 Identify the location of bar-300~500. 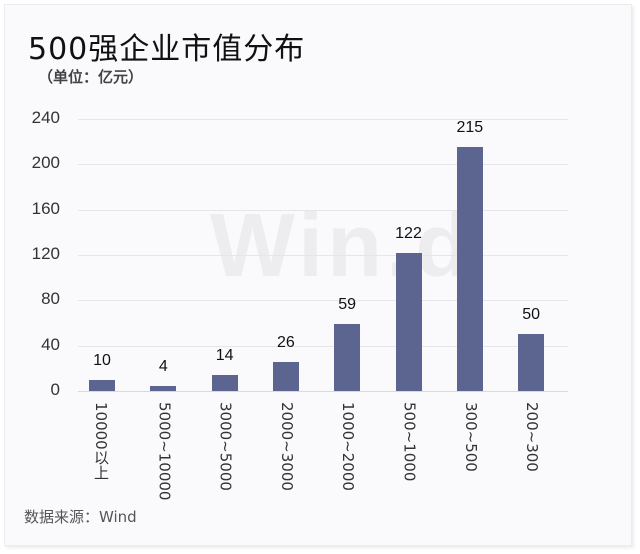
(469, 269).